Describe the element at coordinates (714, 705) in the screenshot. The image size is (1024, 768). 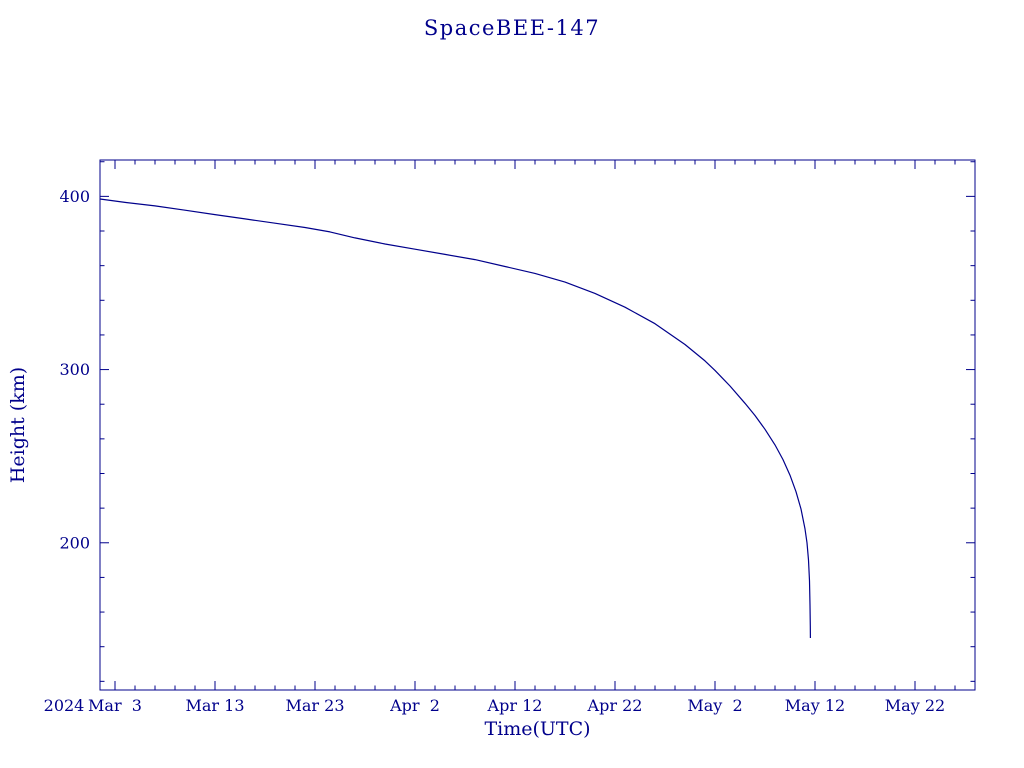
I see `x-tick-label: May 2` at that location.